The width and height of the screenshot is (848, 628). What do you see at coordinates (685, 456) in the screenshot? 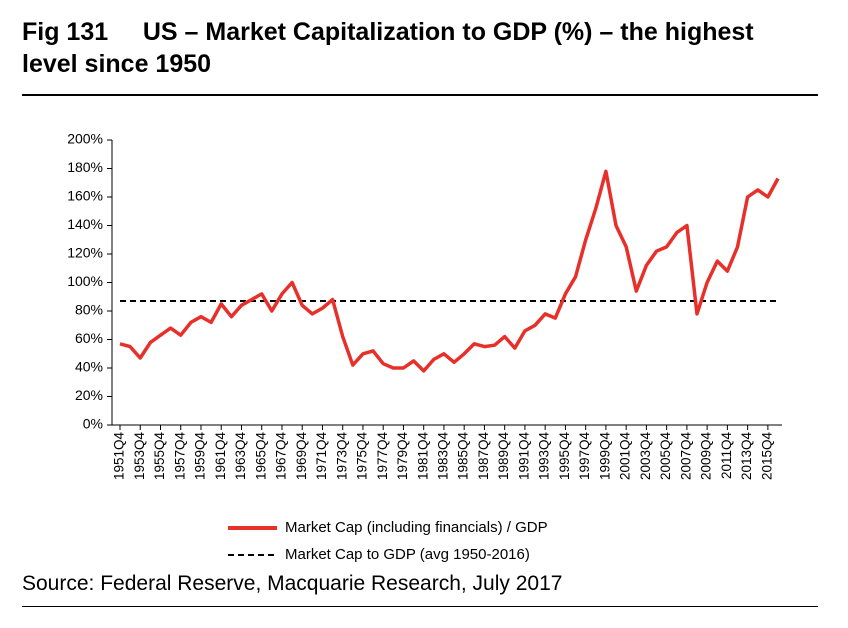
I see `x-tick-label: 2007Q4` at bounding box center [685, 456].